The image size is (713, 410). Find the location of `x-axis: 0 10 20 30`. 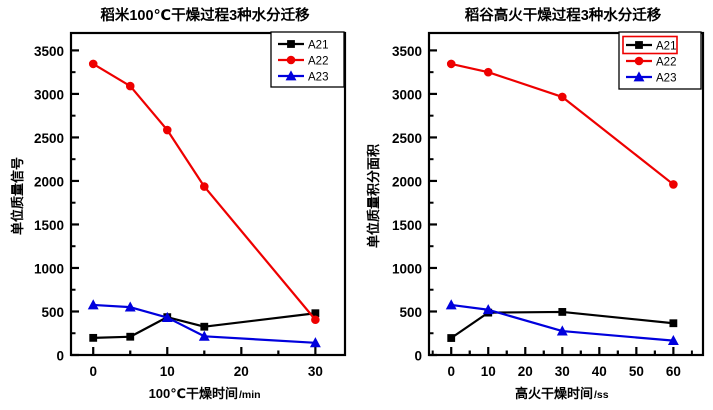

x-axis: 0 10 20 30 is located at coordinates (206, 363).